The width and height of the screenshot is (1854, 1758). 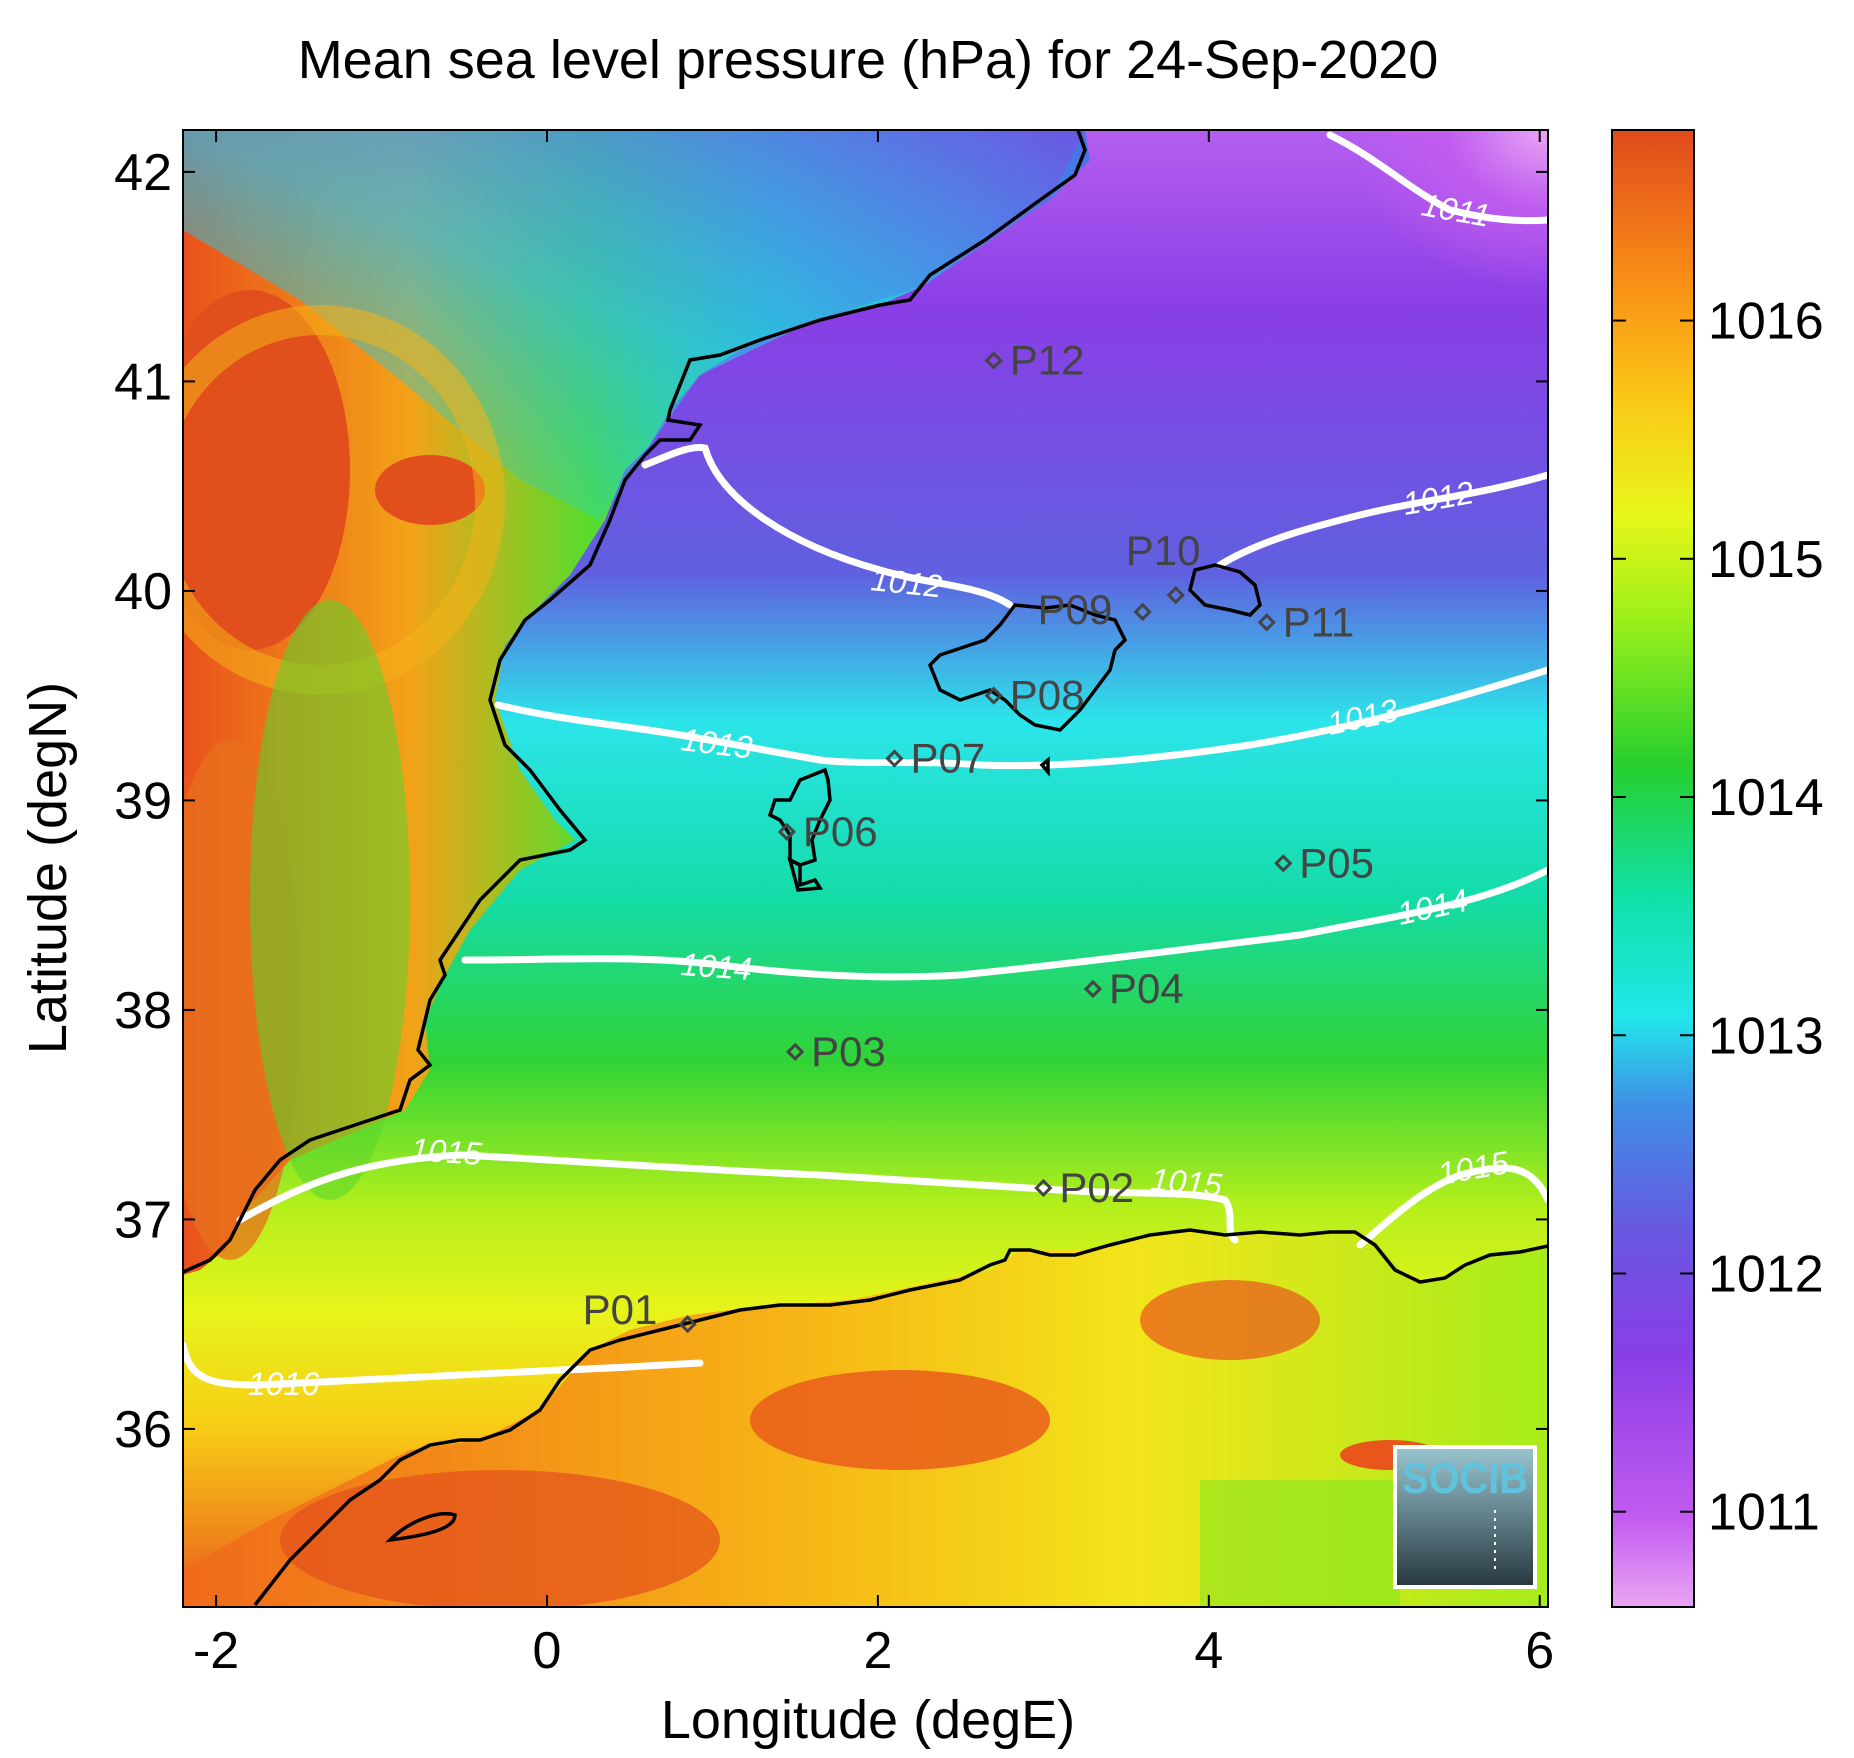 I want to click on y-tick-label: 36, so click(x=143, y=1430).